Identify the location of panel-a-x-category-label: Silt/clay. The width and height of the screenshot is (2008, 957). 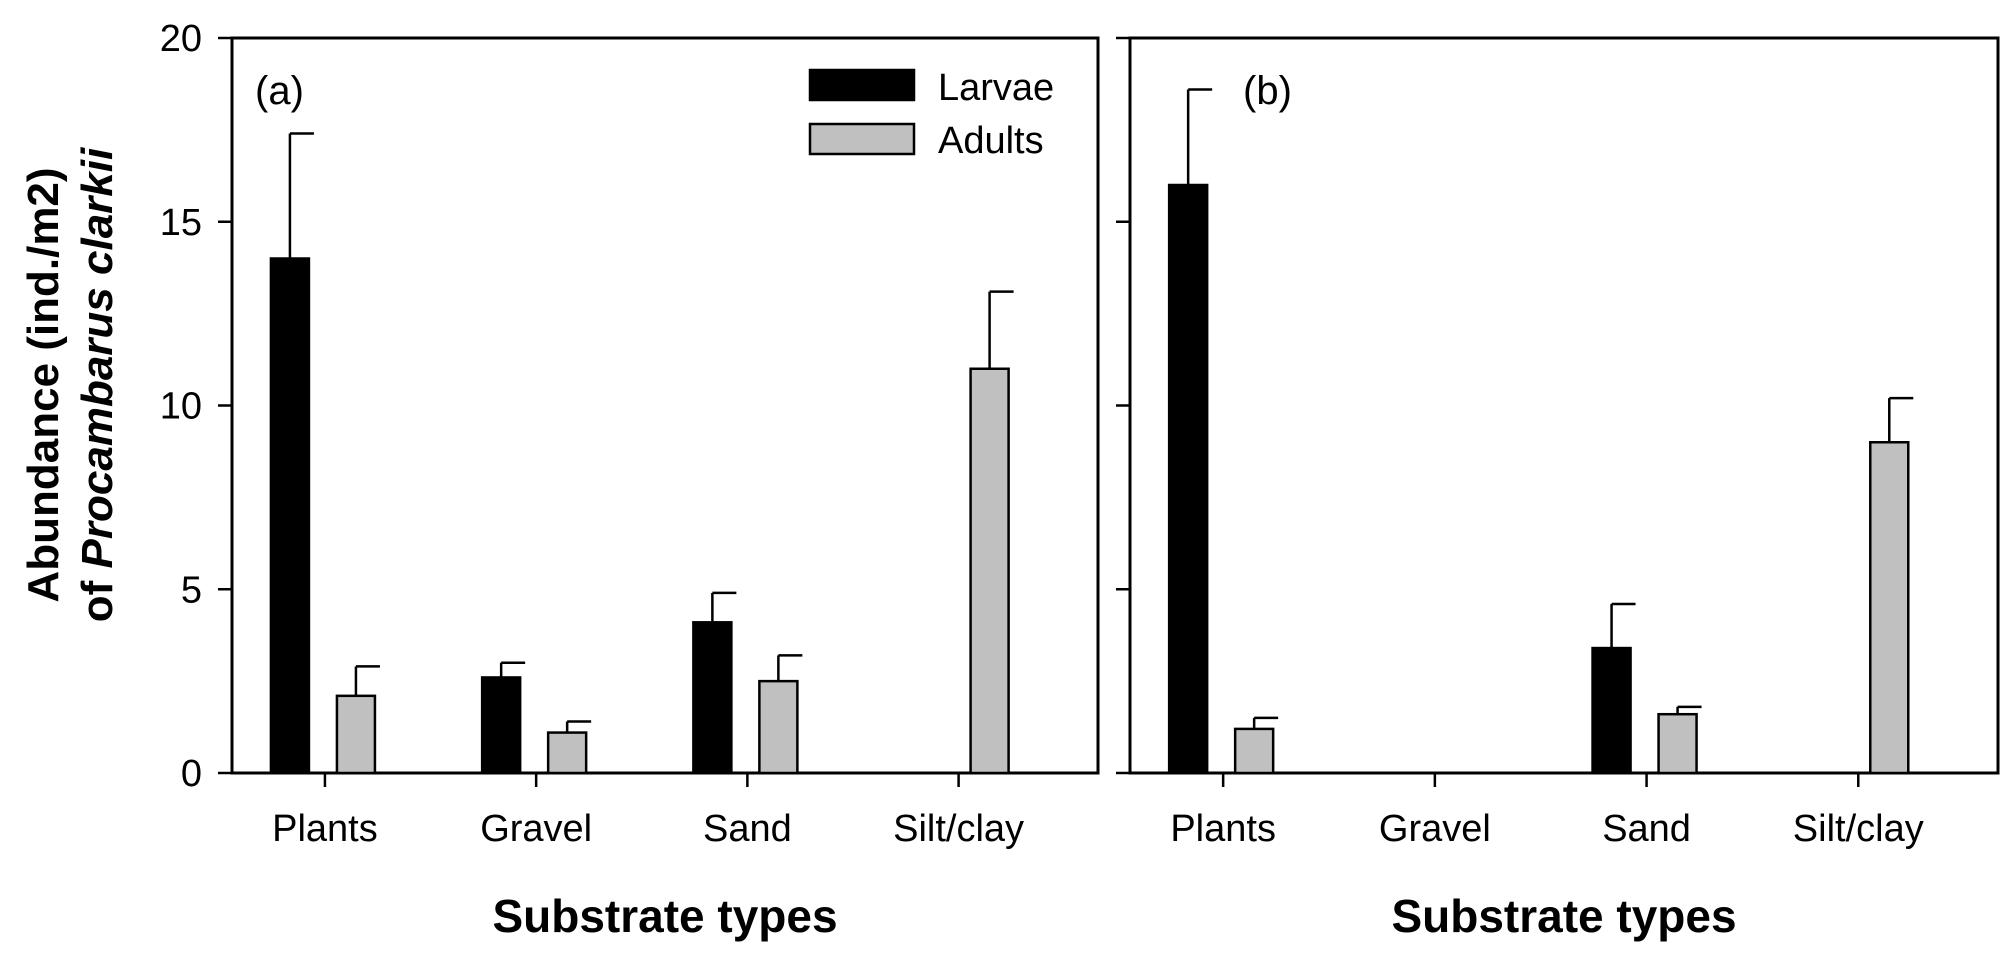
(958, 829).